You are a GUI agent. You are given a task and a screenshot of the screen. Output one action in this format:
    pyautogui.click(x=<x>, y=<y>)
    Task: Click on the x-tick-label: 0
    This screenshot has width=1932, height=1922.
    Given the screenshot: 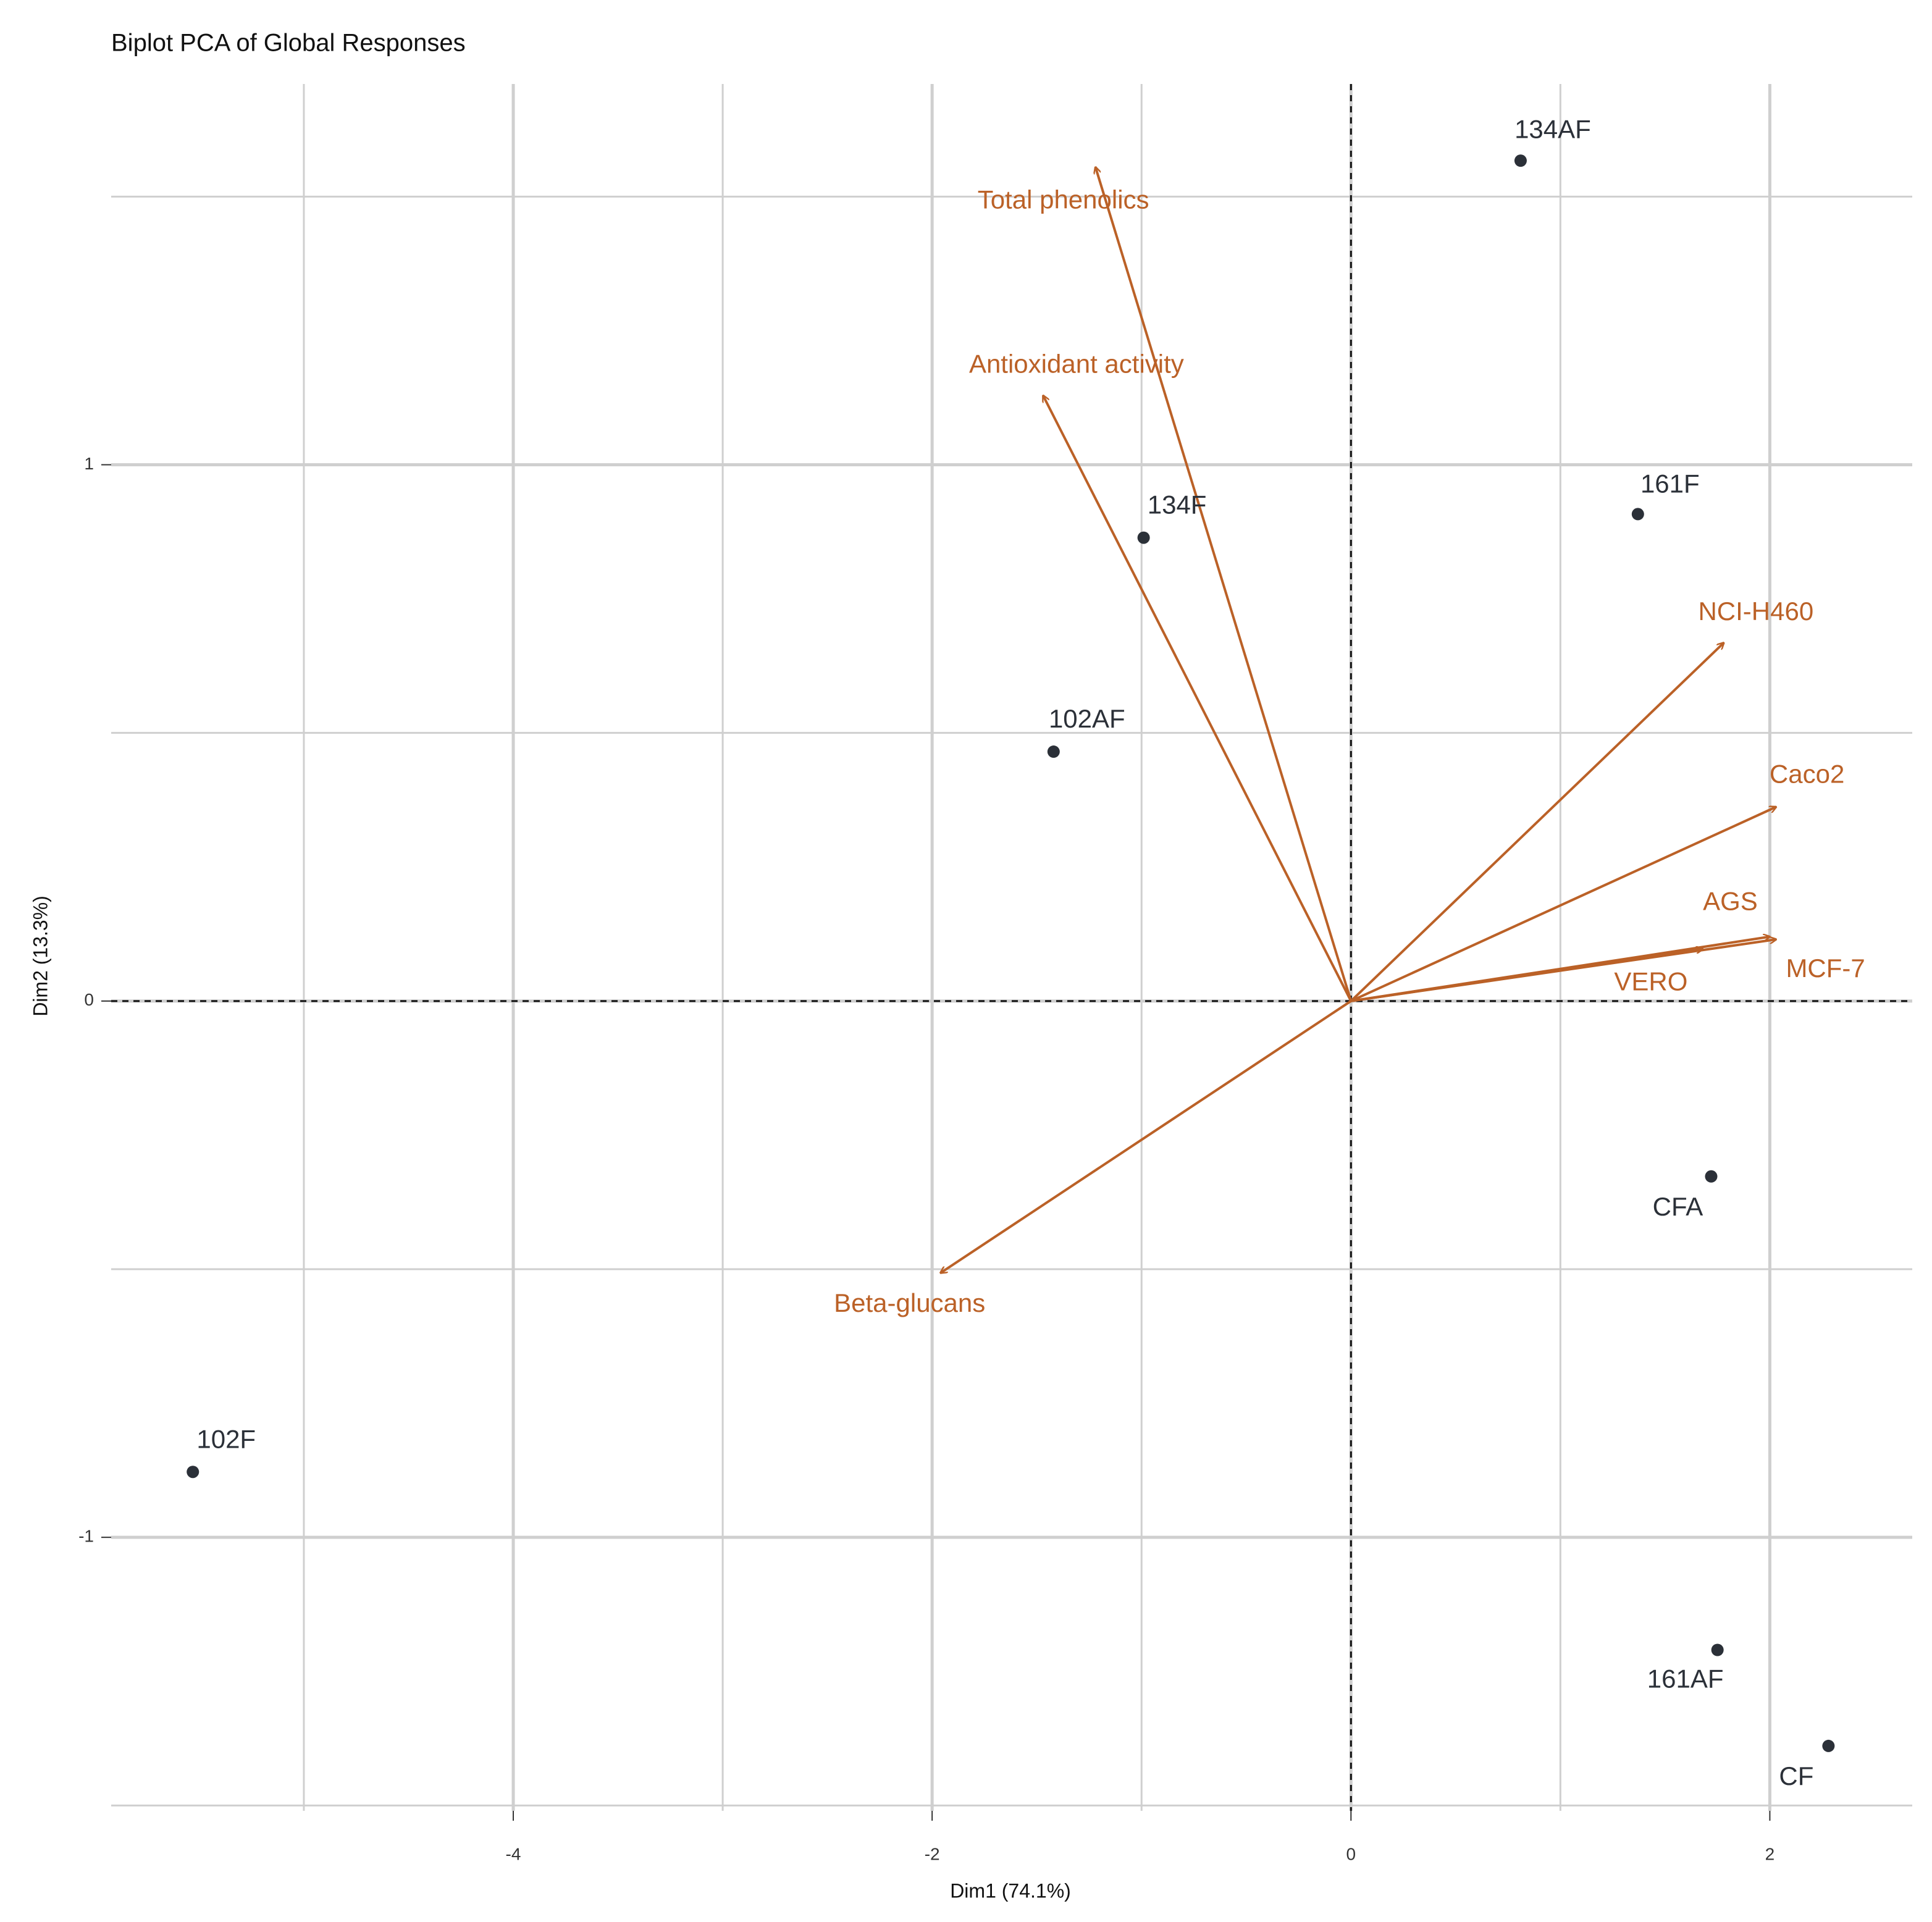 What is the action you would take?
    pyautogui.click(x=1351, y=1853)
    